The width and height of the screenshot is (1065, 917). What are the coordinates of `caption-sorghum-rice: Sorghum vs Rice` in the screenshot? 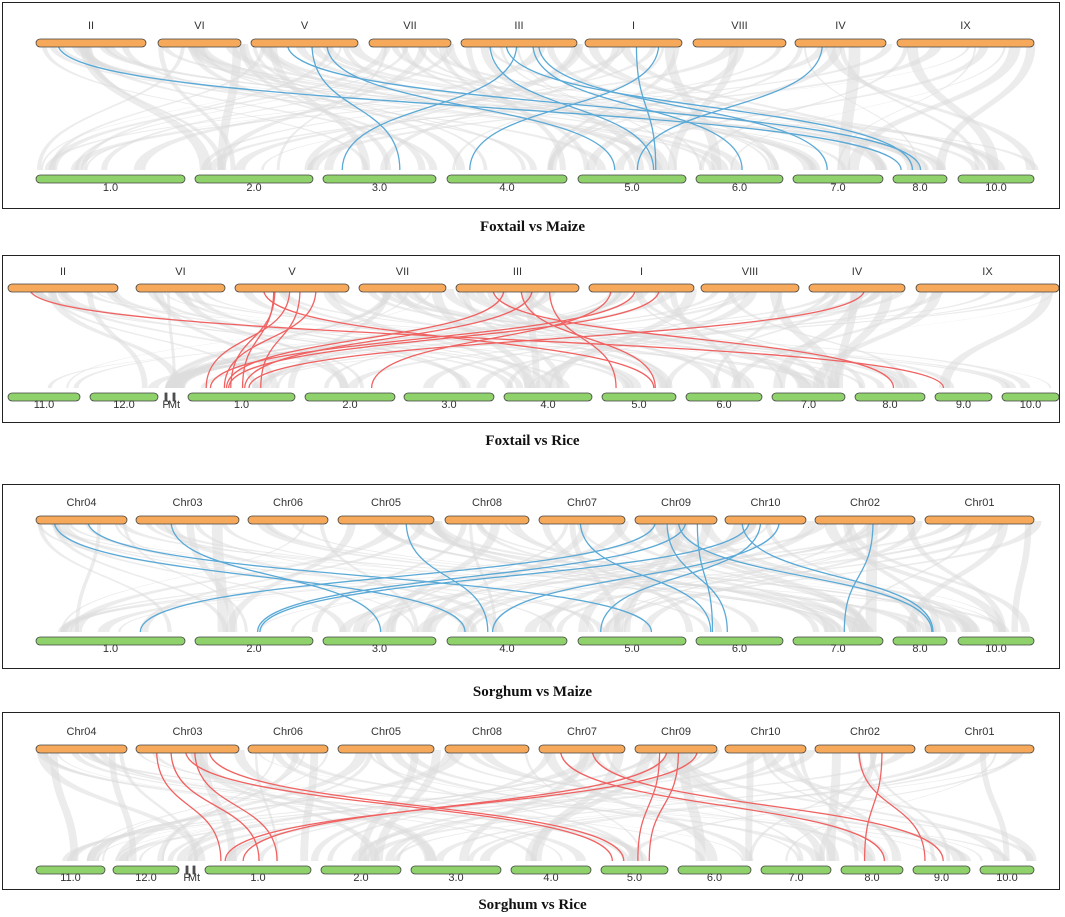 It's located at (532, 905).